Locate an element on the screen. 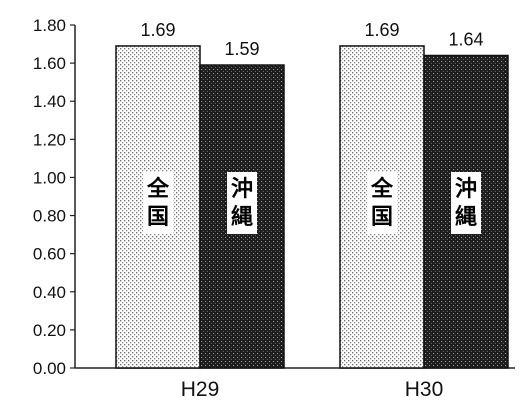 The height and width of the screenshot is (406, 521). y-tick-label: 0.40 is located at coordinates (49, 292).